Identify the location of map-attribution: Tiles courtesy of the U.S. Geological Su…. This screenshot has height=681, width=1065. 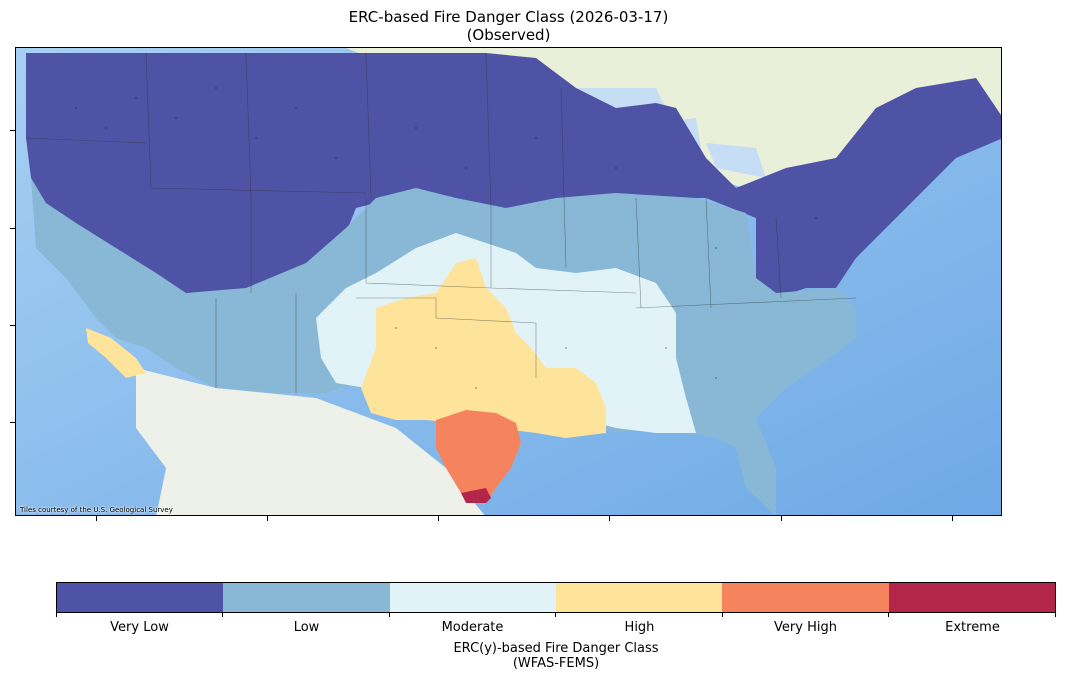
(96, 510).